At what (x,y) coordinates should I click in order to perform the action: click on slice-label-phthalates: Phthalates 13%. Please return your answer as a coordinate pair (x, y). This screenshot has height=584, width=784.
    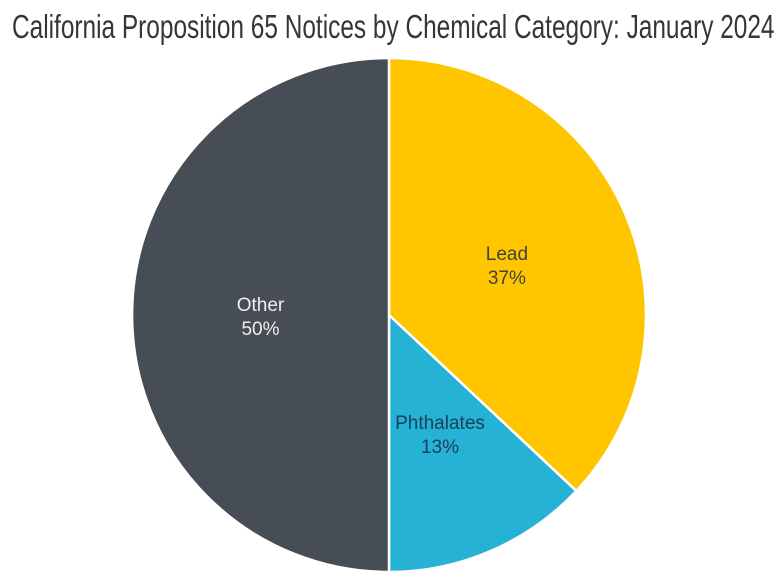
    Looking at the image, I should click on (440, 435).